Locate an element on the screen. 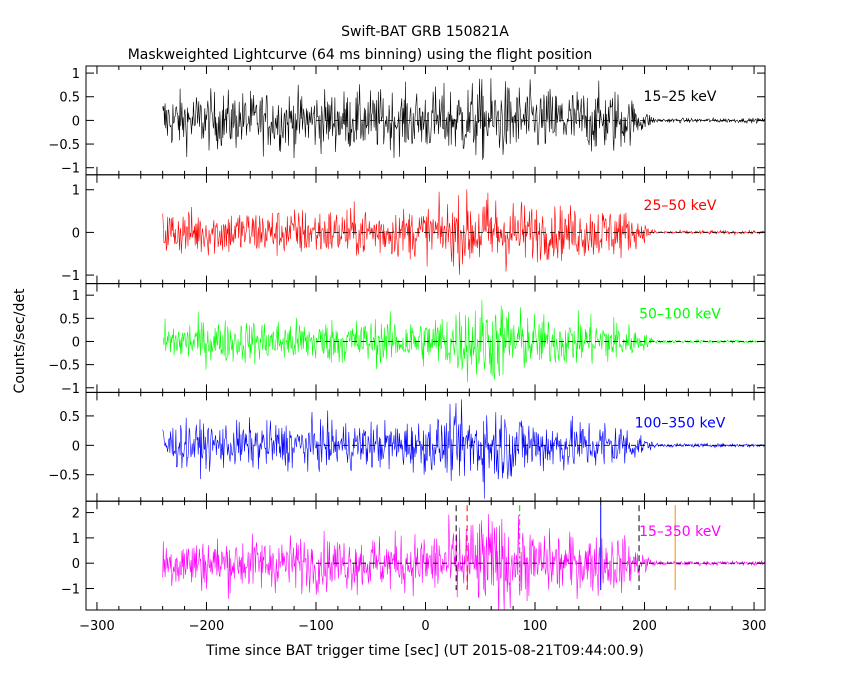 The width and height of the screenshot is (850, 680). x-tick-label: −300 is located at coordinates (97, 626).